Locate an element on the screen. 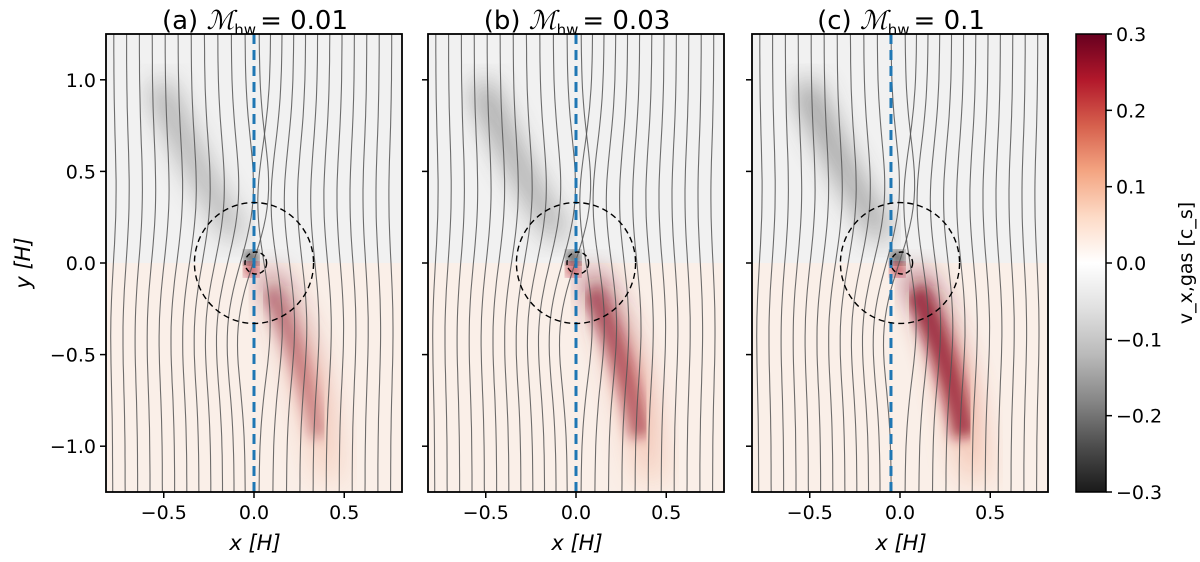  panel-a-overlays is located at coordinates (254, 263).